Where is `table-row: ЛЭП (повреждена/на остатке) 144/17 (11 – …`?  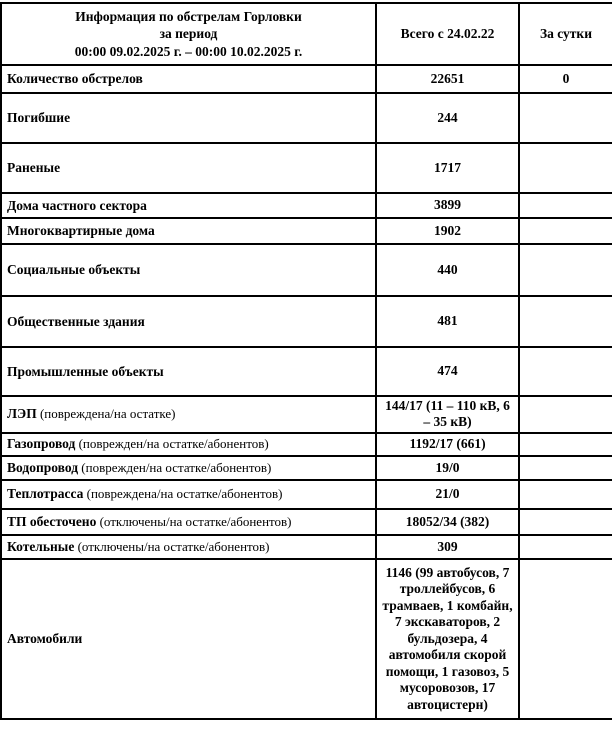 table-row: ЛЭП (повреждена/на остатке) 144/17 (11 – … is located at coordinates (306, 414).